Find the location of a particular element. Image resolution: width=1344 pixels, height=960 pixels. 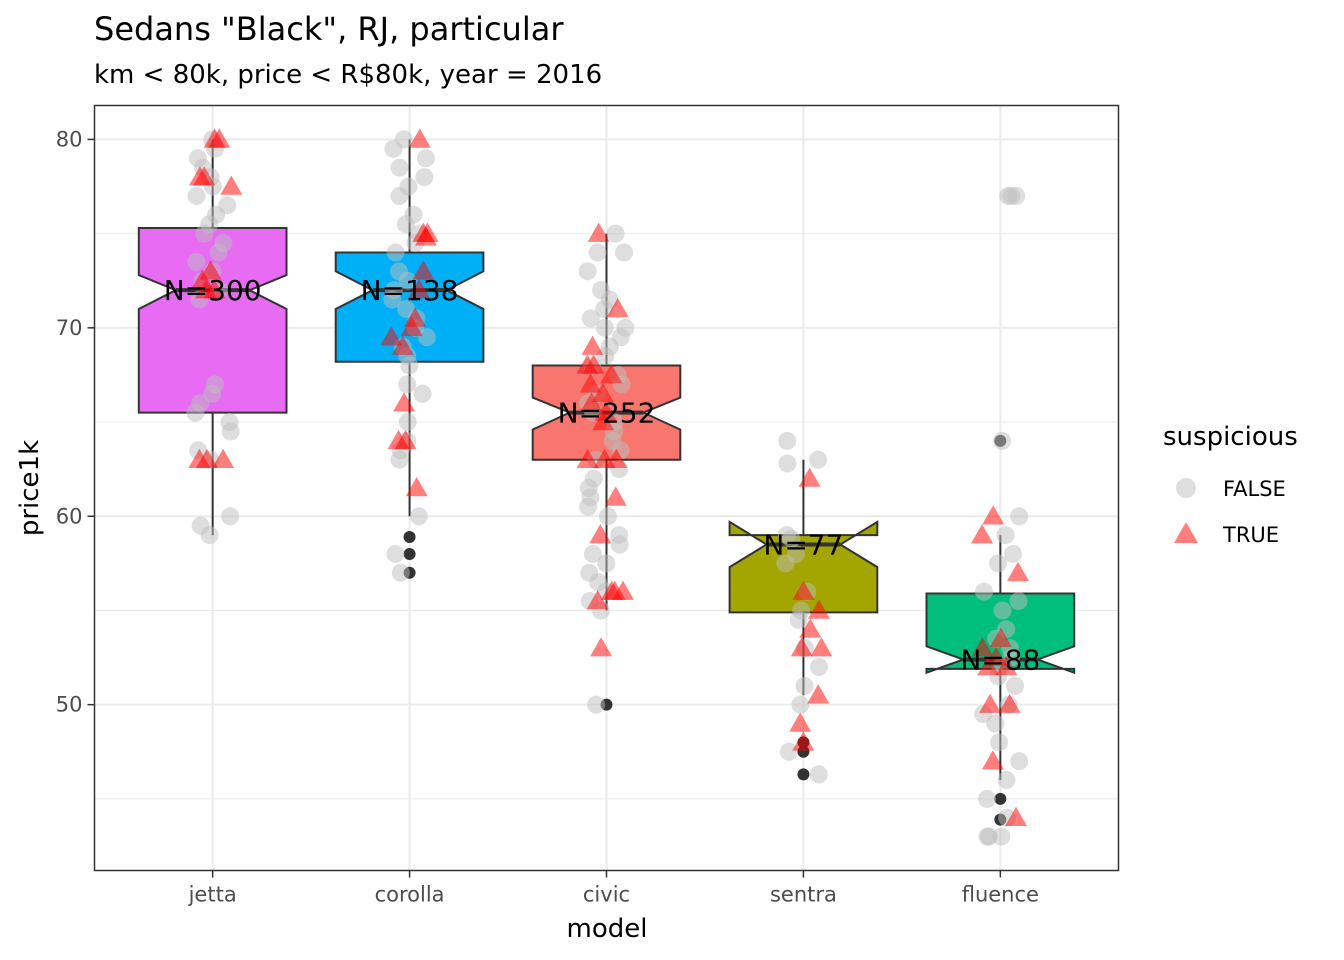

chart-title: Sedans "Black", RJ, particular is located at coordinates (329, 29).